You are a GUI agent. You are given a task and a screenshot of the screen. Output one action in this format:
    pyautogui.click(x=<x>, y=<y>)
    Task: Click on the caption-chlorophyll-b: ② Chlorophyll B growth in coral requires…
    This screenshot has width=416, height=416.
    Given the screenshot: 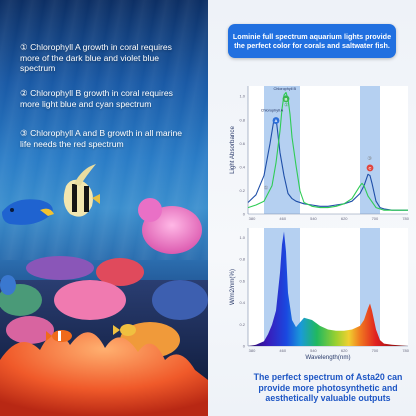 What is the action you would take?
    pyautogui.click(x=96, y=98)
    